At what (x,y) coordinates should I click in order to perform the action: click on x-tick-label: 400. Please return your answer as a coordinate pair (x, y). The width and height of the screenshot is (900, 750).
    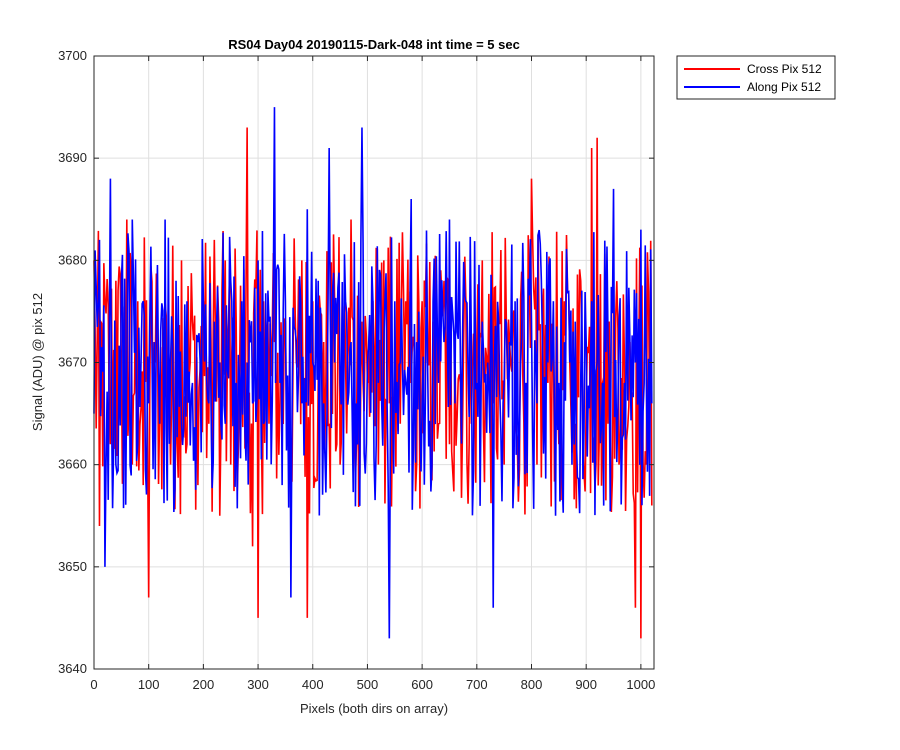
    Looking at the image, I should click on (313, 684).